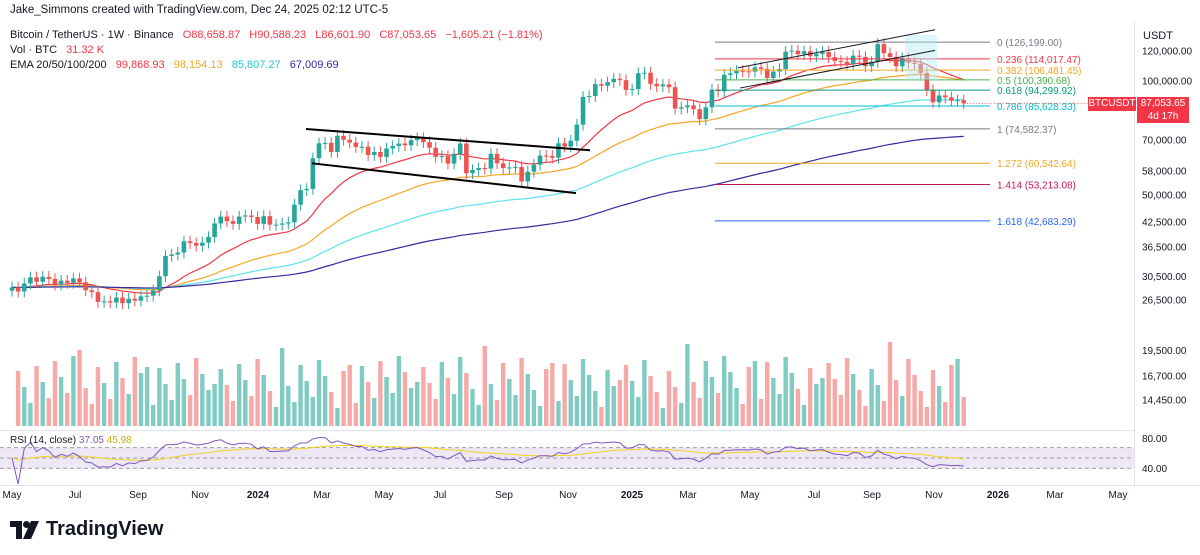  I want to click on rsi-tick-label: 40.00, so click(1154, 469).